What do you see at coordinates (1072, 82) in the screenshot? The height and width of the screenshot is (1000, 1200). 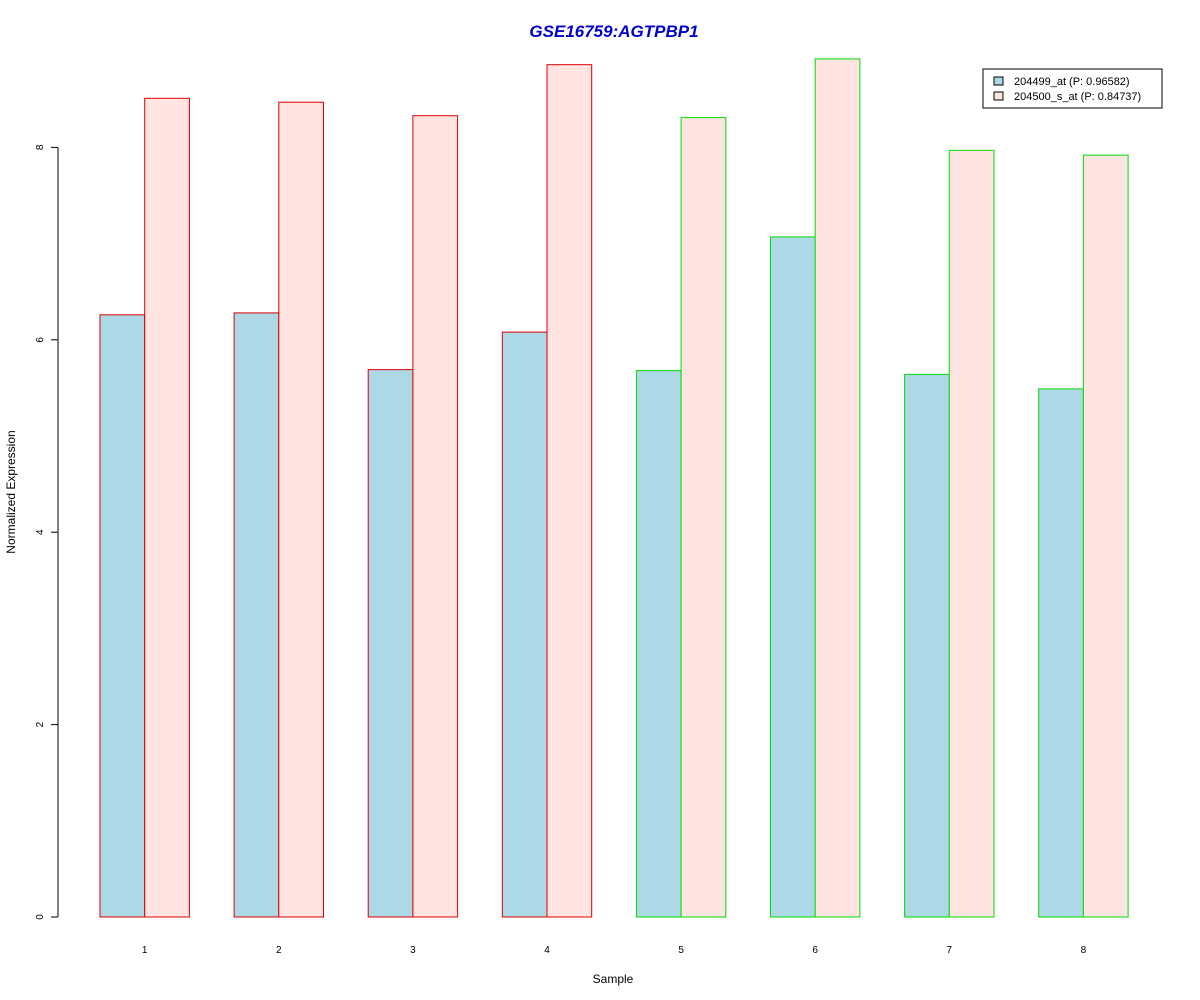 I see `legend-entry-label: 204499_at (P: 0.96582)` at bounding box center [1072, 82].